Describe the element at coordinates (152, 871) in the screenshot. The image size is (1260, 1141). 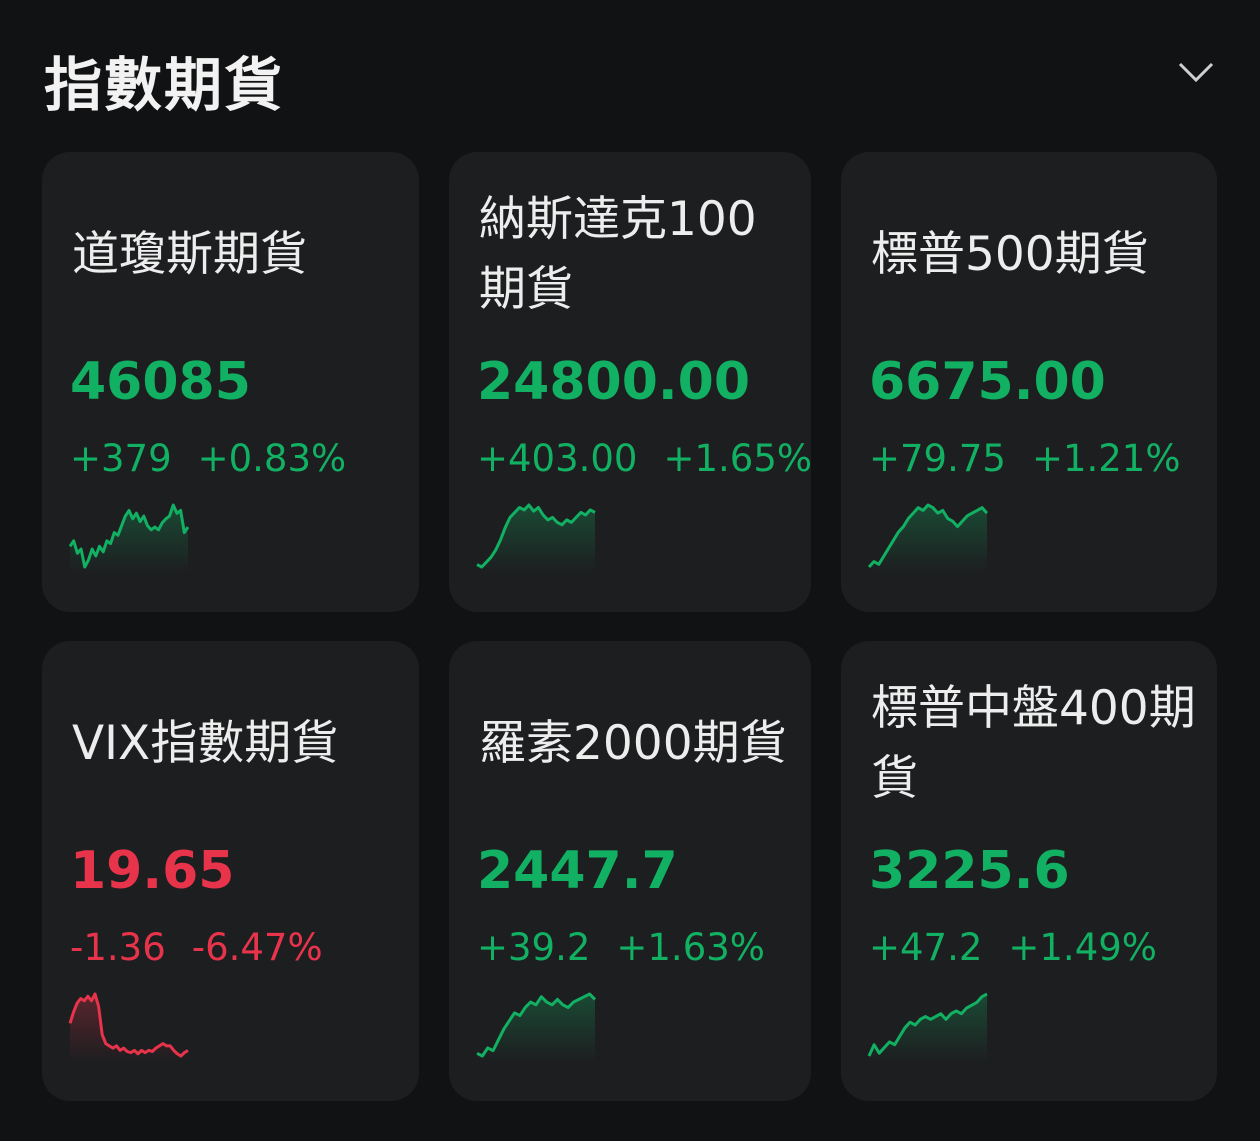
I see `futures-price: 19.65` at that location.